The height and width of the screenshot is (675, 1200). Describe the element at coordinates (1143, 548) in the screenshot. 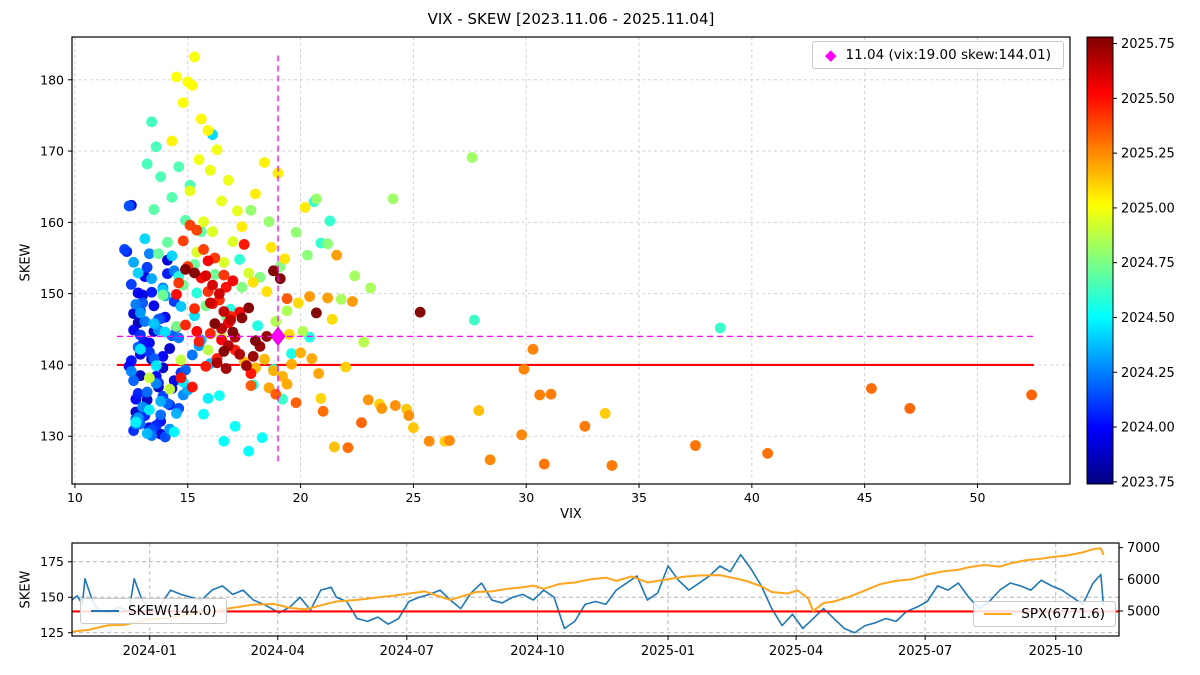

I see `svg-text: 7000` at that location.